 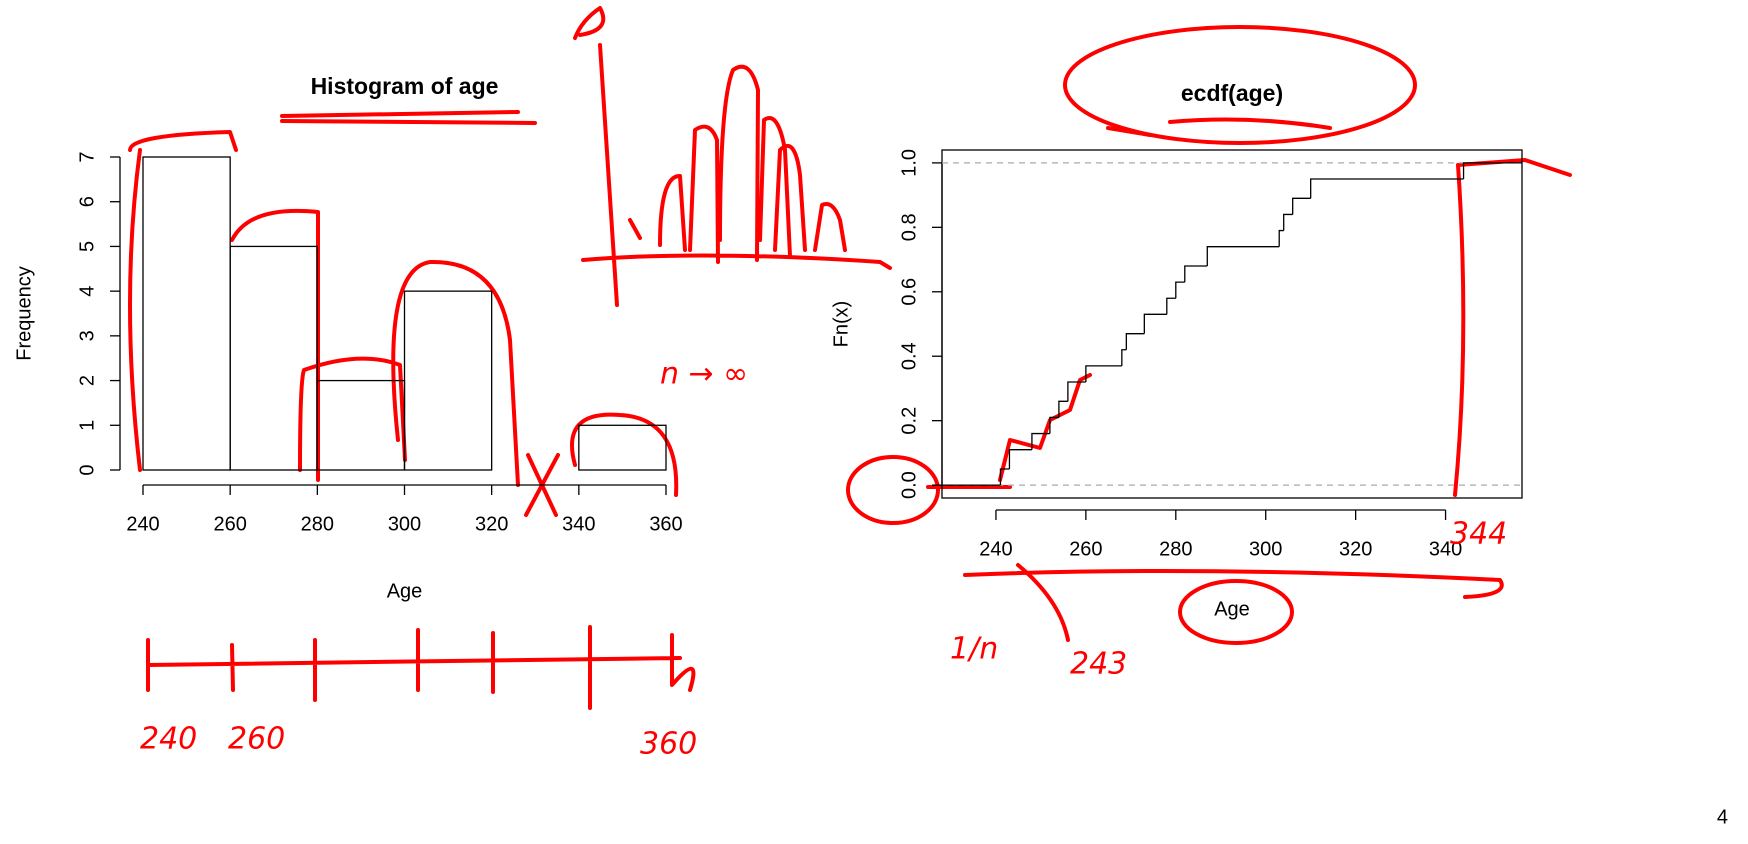 I want to click on y-tick-label: 7, so click(x=87, y=156).